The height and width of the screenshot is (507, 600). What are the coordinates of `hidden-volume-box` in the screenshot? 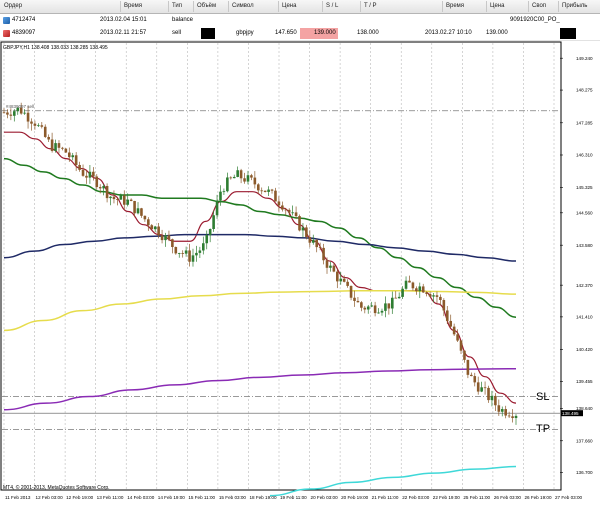 It's located at (208, 33).